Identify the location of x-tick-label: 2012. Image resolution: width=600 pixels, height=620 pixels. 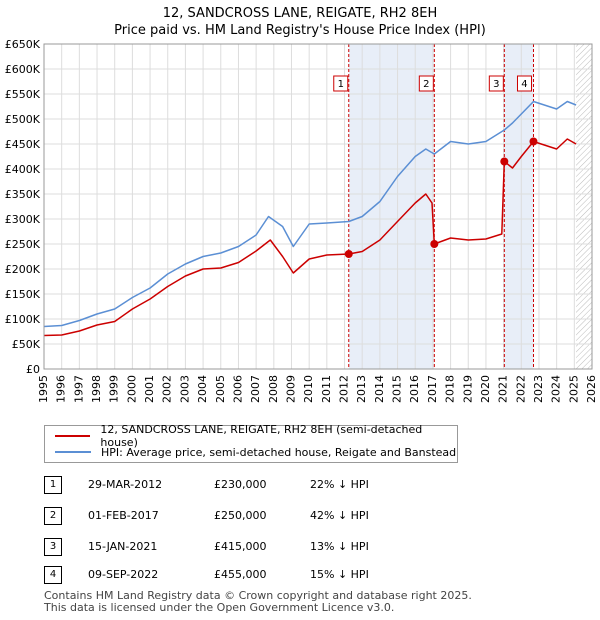
(344, 389).